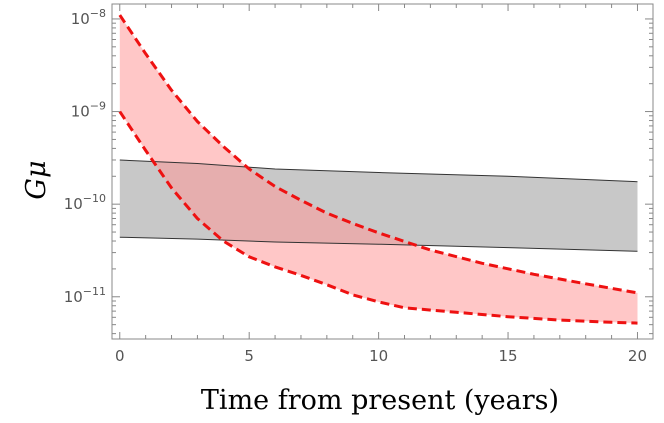  Describe the element at coordinates (378, 356) in the screenshot. I see `x-tick-label: 10` at that location.